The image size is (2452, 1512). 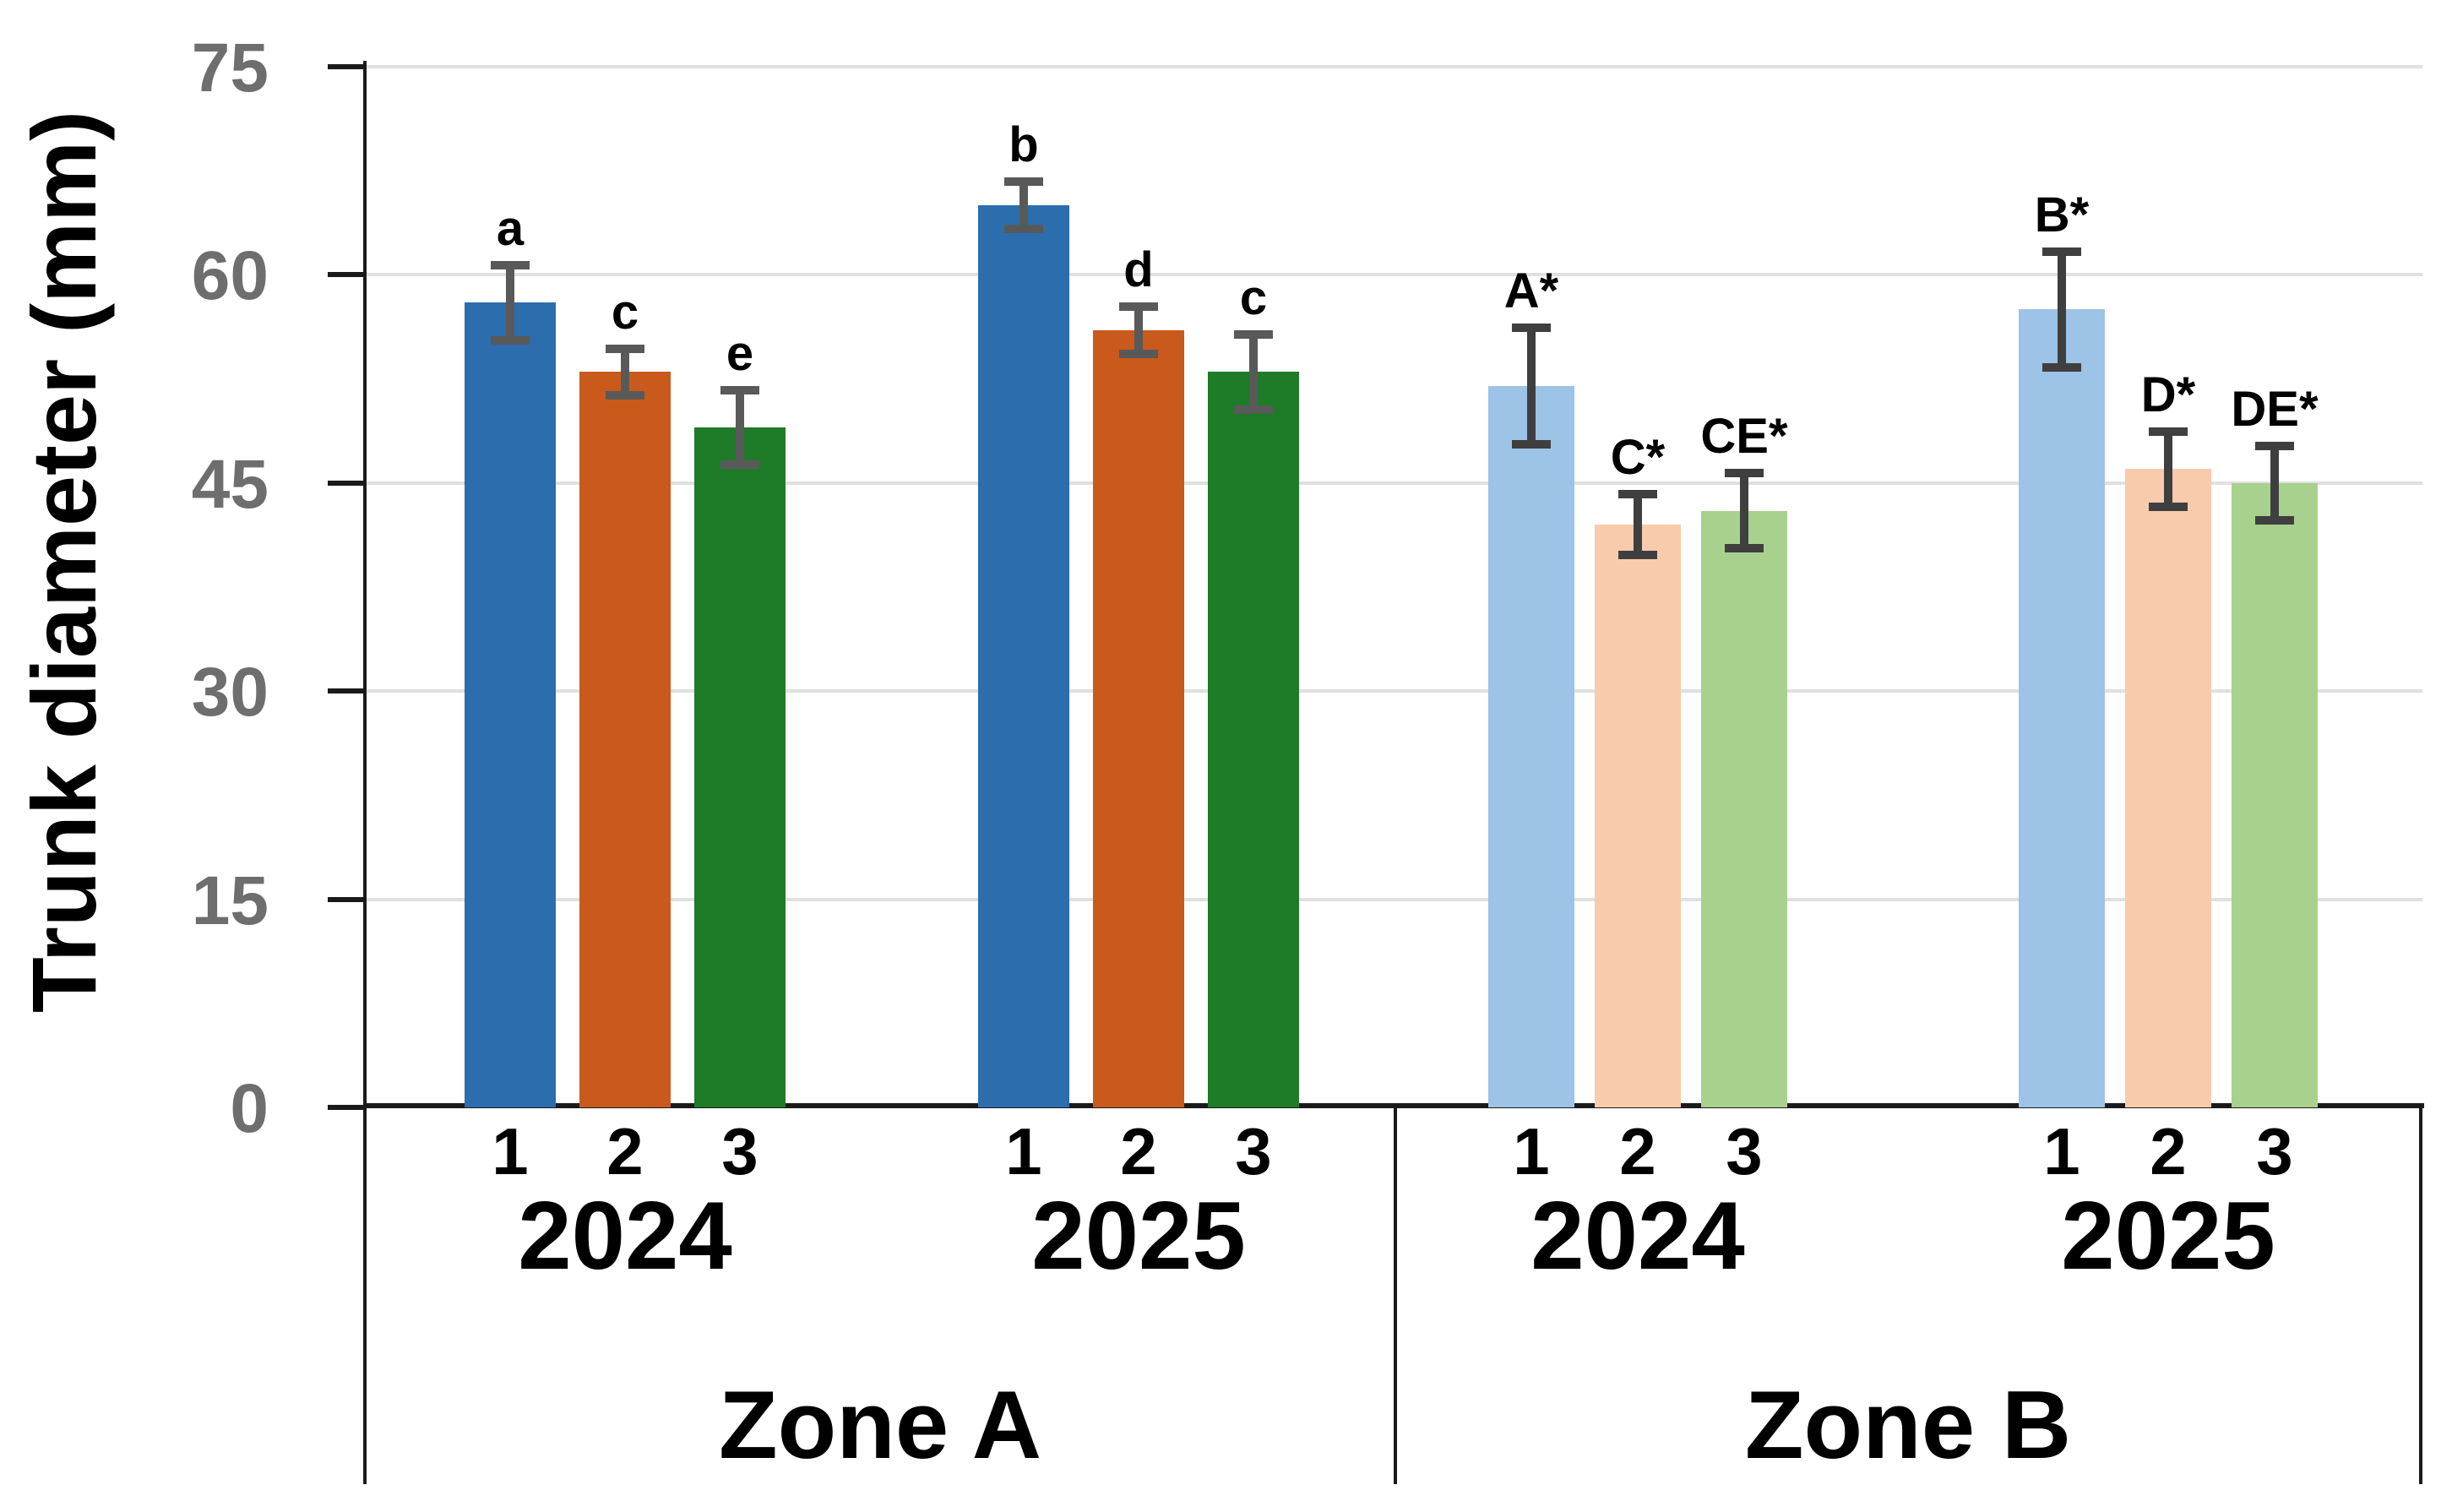 I want to click on sig-label-zone-b-2025-1: B*, so click(x=2062, y=214).